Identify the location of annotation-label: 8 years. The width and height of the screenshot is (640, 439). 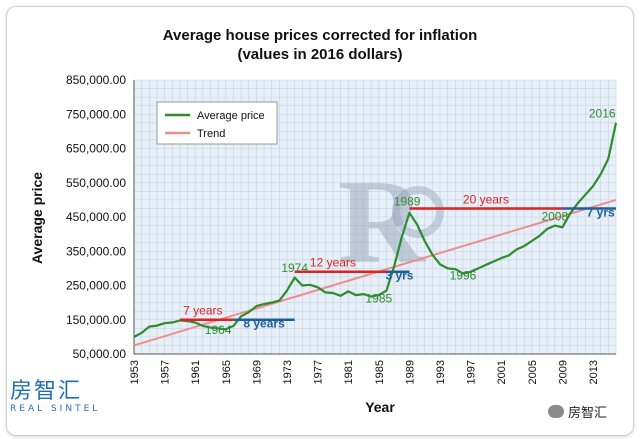
(264, 323).